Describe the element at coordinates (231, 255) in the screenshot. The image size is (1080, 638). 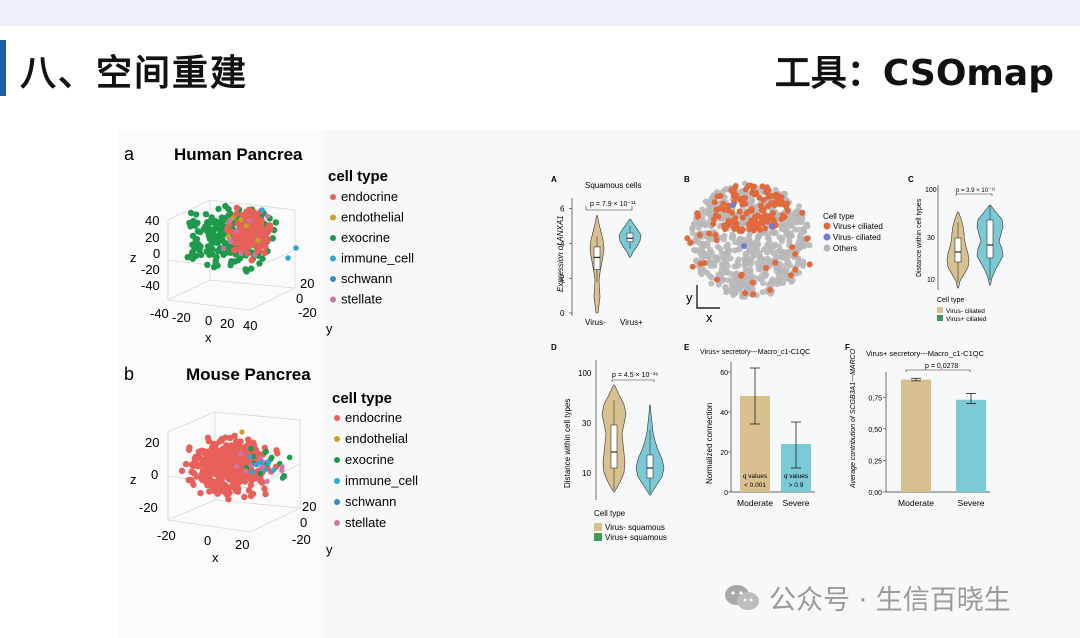
I see `panel-a-3d-box` at that location.